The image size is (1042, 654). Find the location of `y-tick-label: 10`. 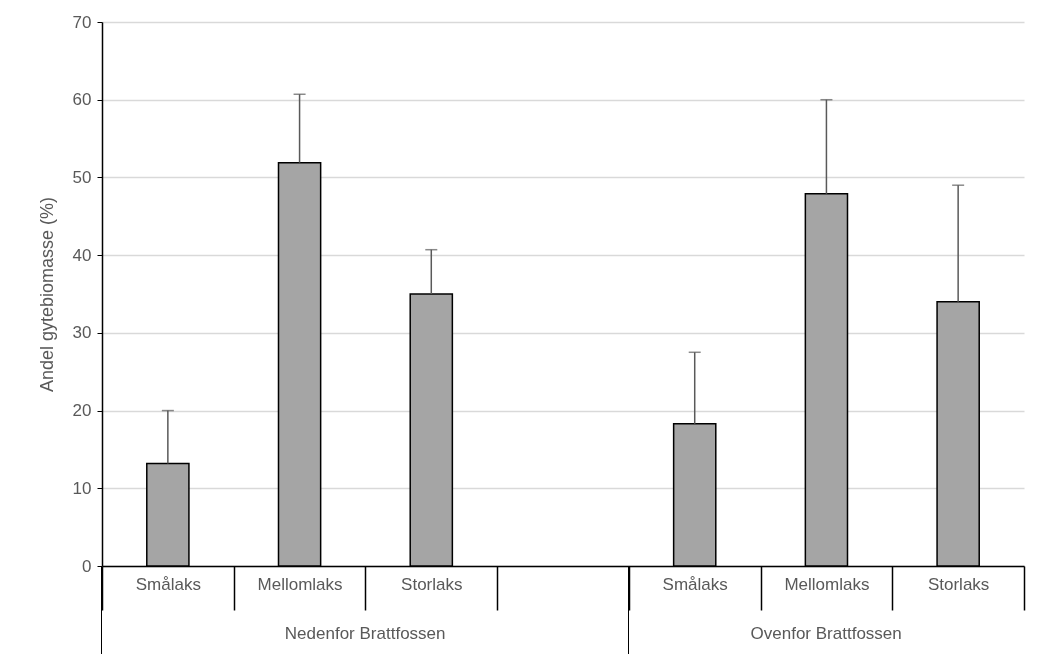

y-tick-label: 10 is located at coordinates (82, 488).